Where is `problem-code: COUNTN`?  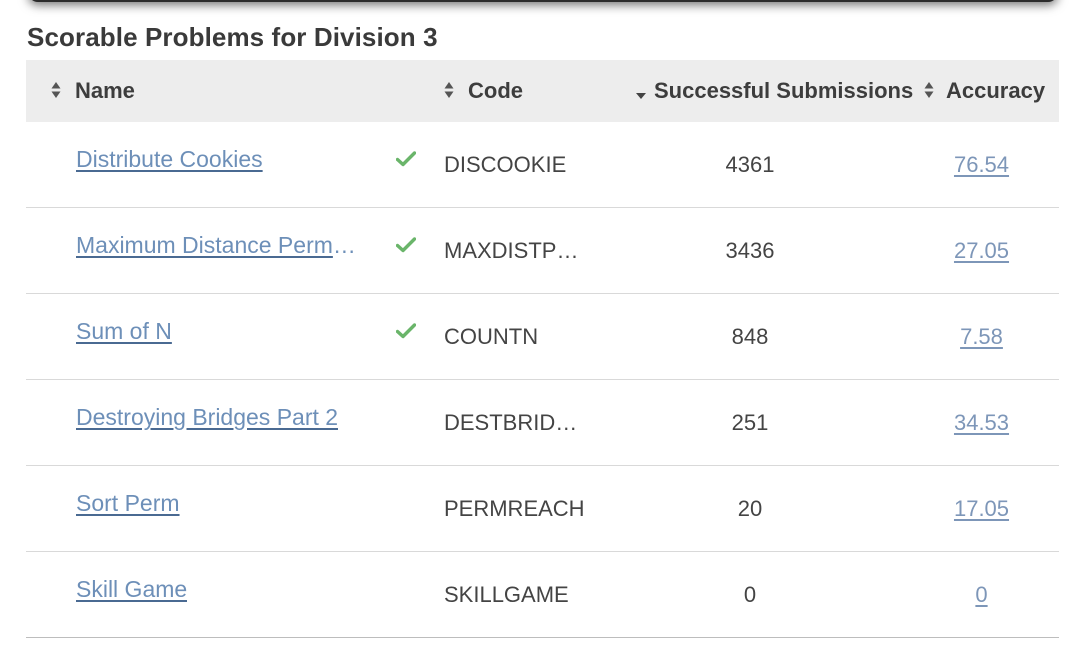 problem-code: COUNTN is located at coordinates (491, 337).